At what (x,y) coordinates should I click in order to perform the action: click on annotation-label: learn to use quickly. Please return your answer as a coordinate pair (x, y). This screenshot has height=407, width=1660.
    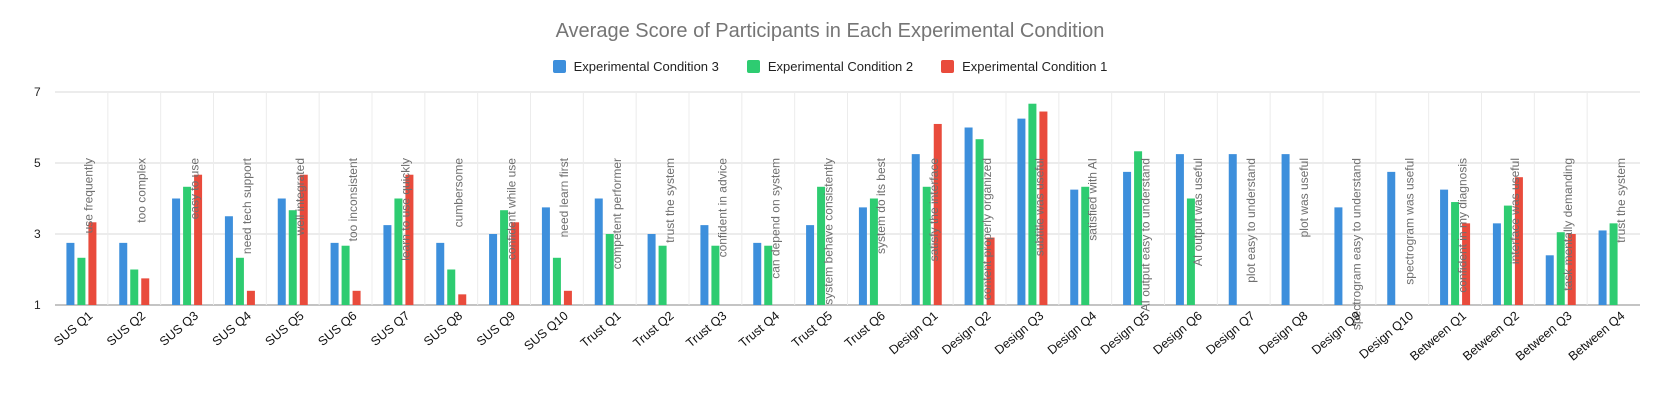
    Looking at the image, I should click on (406, 209).